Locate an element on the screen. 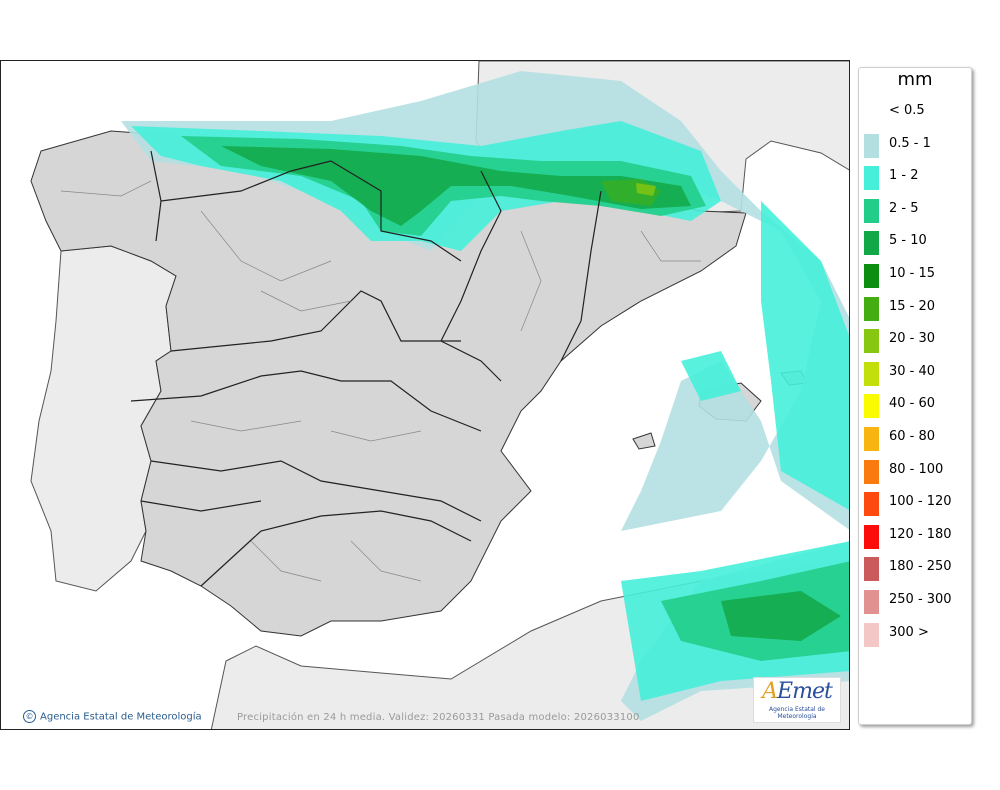  legend-label: 60 - 80 is located at coordinates (912, 436).